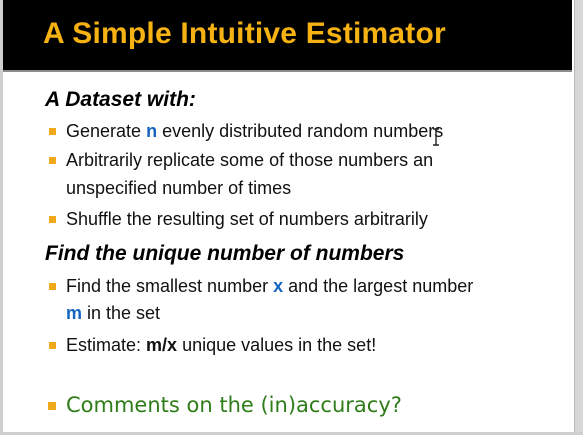 This screenshot has height=435, width=583. I want to click on bullet-estimate-pre: Estimate:, so click(106, 345).